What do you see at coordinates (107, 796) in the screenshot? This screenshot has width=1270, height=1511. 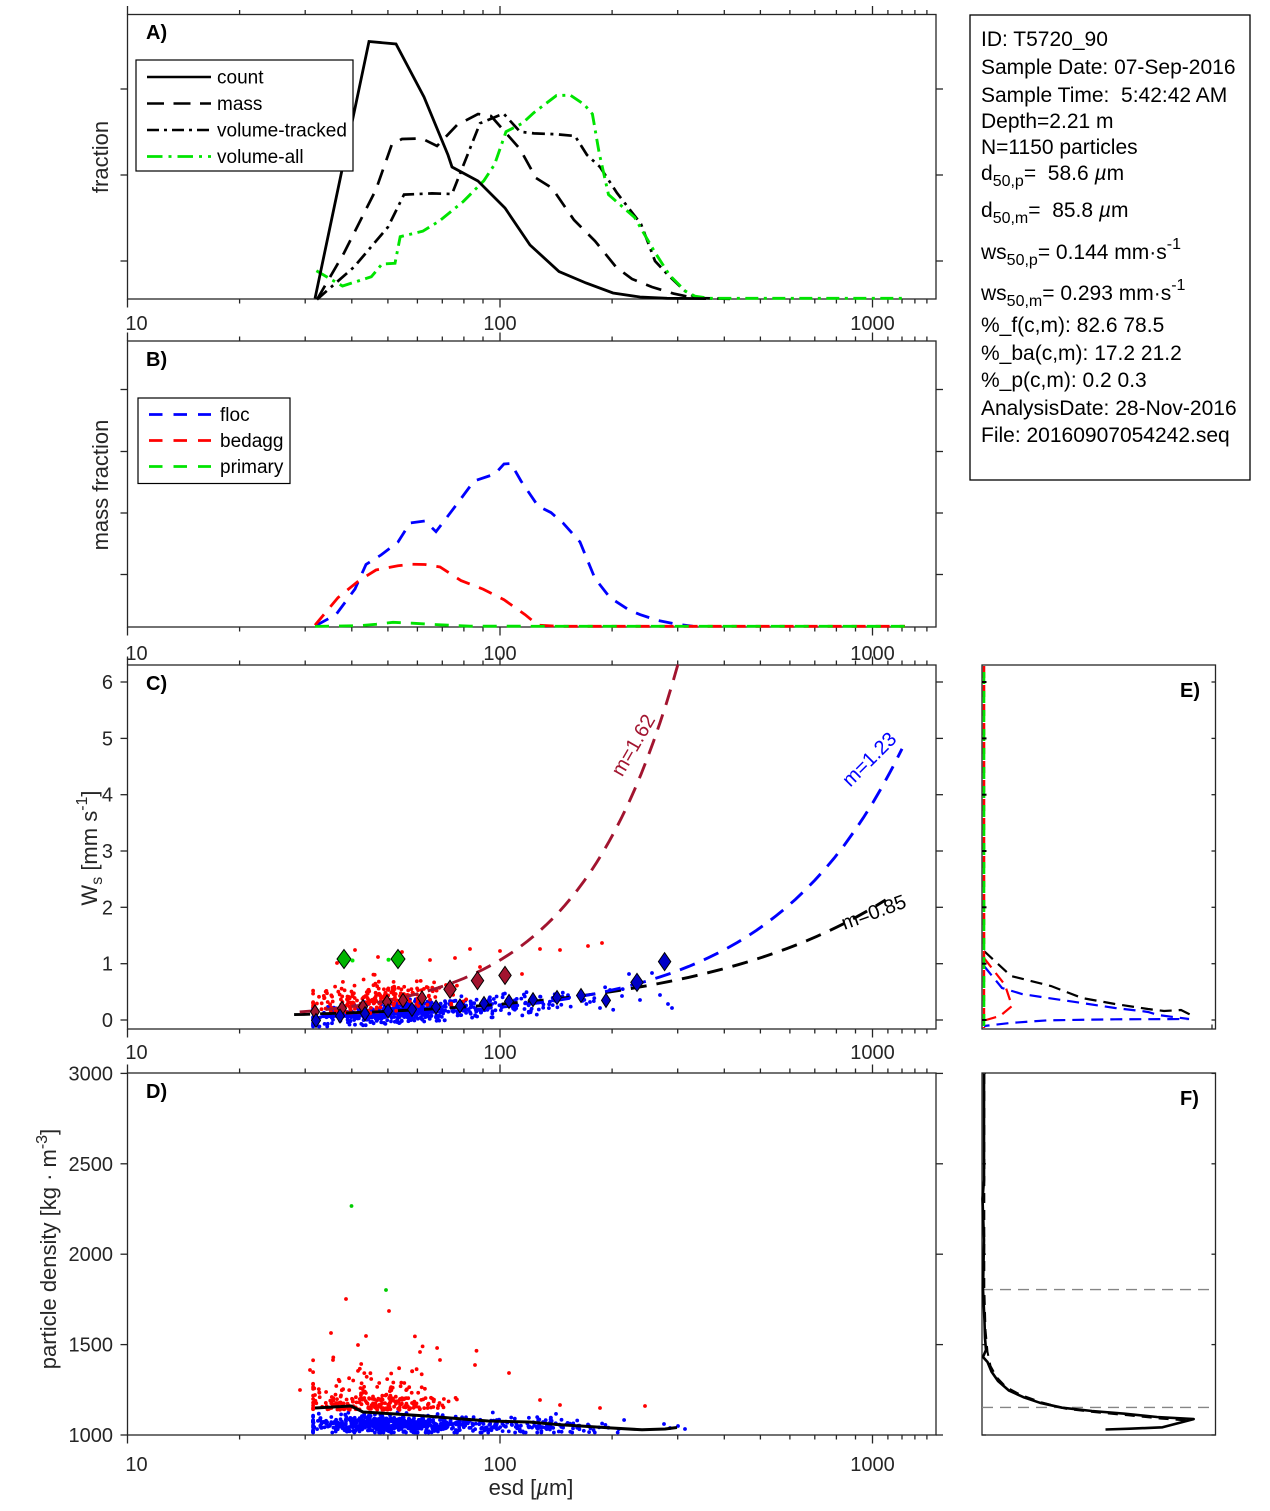 I see `svg-text: 4` at bounding box center [107, 796].